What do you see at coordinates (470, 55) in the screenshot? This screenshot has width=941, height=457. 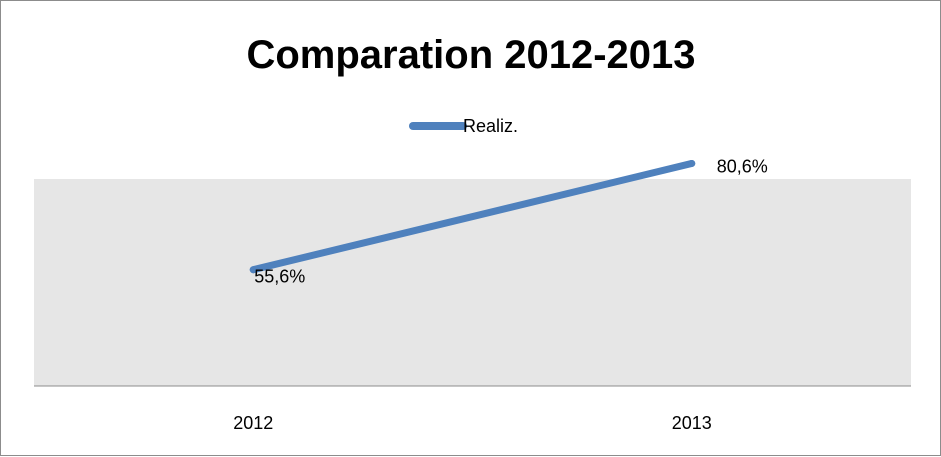 I see `chart-title: Comparation 2012-2013` at bounding box center [470, 55].